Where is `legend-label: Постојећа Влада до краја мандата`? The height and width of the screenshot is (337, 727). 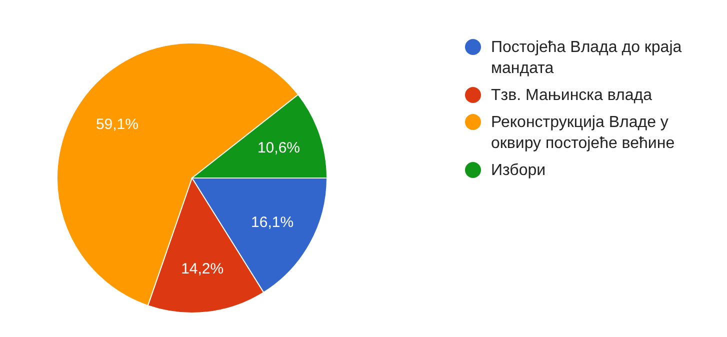
legend-label: Постојећа Влада до краја мандата is located at coordinates (587, 58).